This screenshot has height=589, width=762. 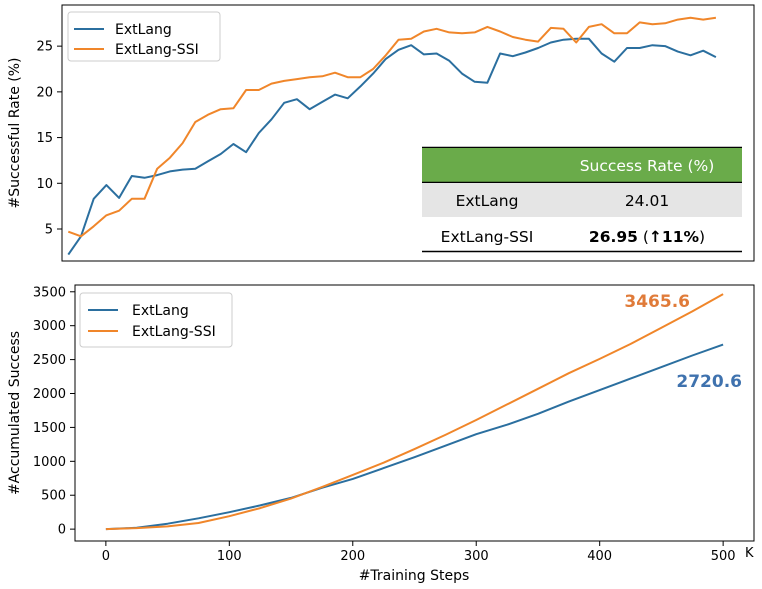 I want to click on bottom-y-axis-label: #Accumulated Success, so click(x=15, y=413).